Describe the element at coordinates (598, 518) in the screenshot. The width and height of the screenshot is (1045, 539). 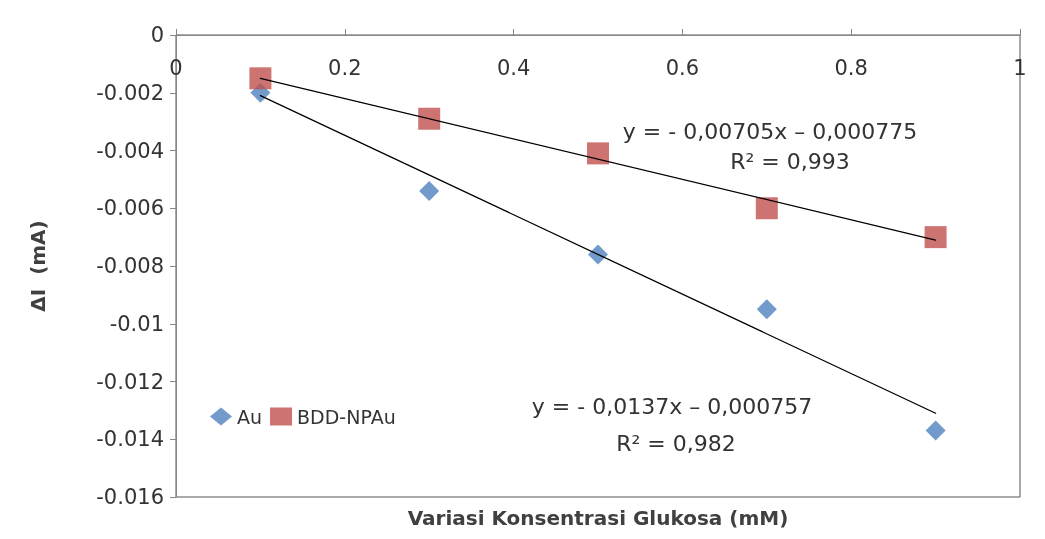
I see `x-axis-title: Variasi Konsentrasi Glukosa (mM)` at that location.